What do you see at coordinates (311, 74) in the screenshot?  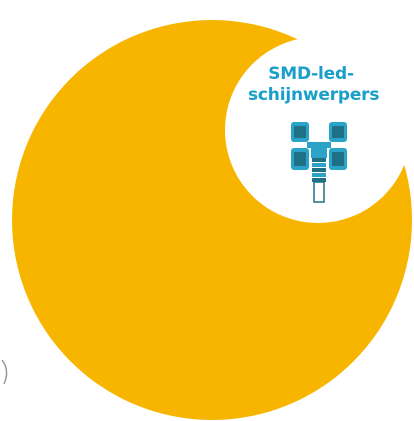 I see `badge-title-line-1: SMD-led-` at bounding box center [311, 74].